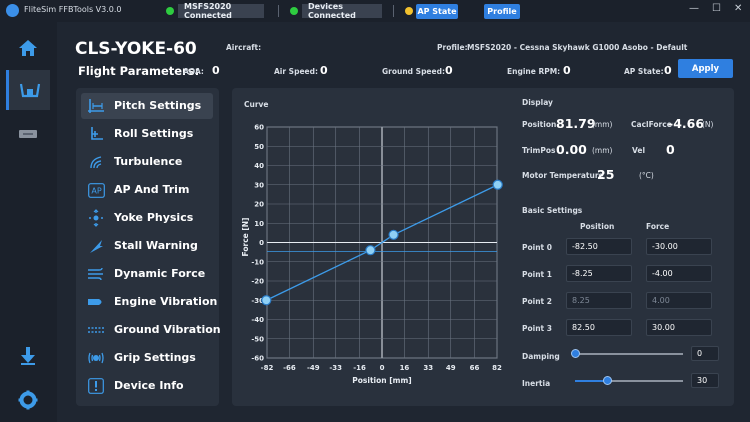  What do you see at coordinates (139, 71) in the screenshot?
I see `flight-parameters-title: Flight Parameters:` at bounding box center [139, 71].